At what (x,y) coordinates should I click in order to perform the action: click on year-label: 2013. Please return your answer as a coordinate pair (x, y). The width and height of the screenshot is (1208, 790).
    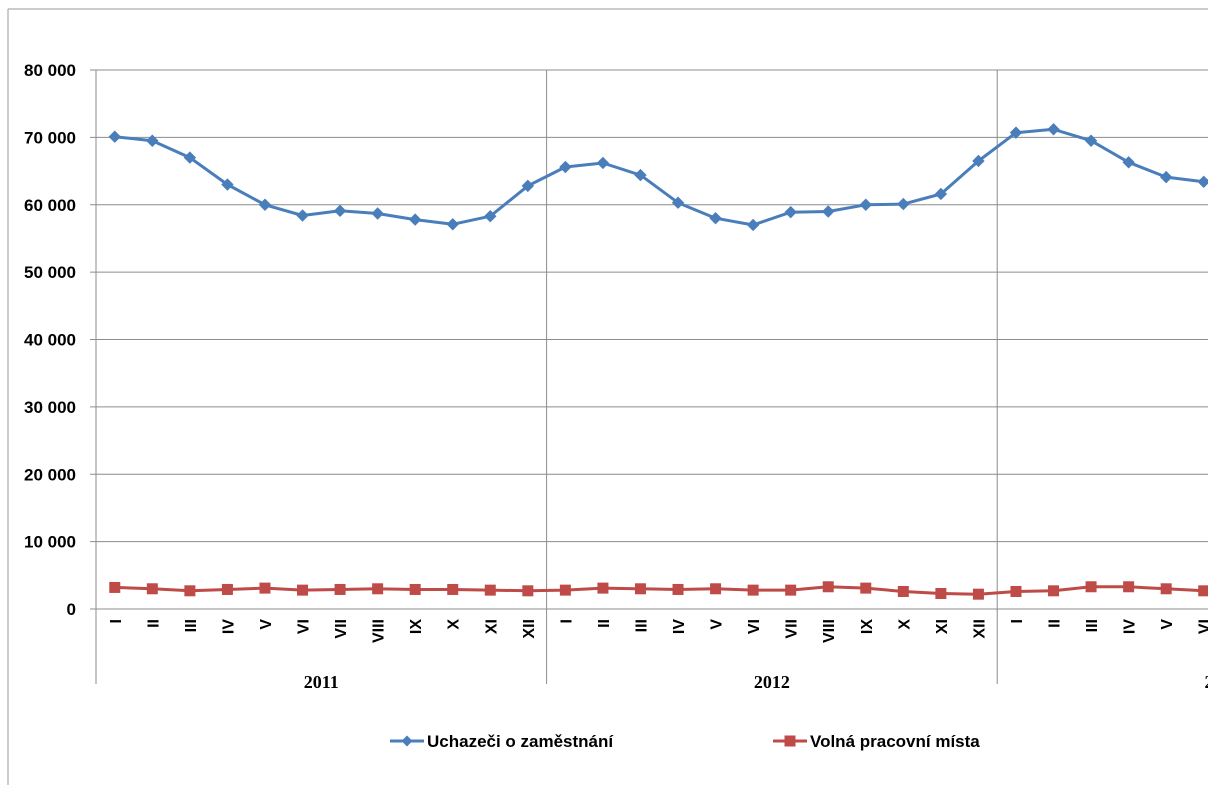
    Looking at the image, I should click on (1206, 682).